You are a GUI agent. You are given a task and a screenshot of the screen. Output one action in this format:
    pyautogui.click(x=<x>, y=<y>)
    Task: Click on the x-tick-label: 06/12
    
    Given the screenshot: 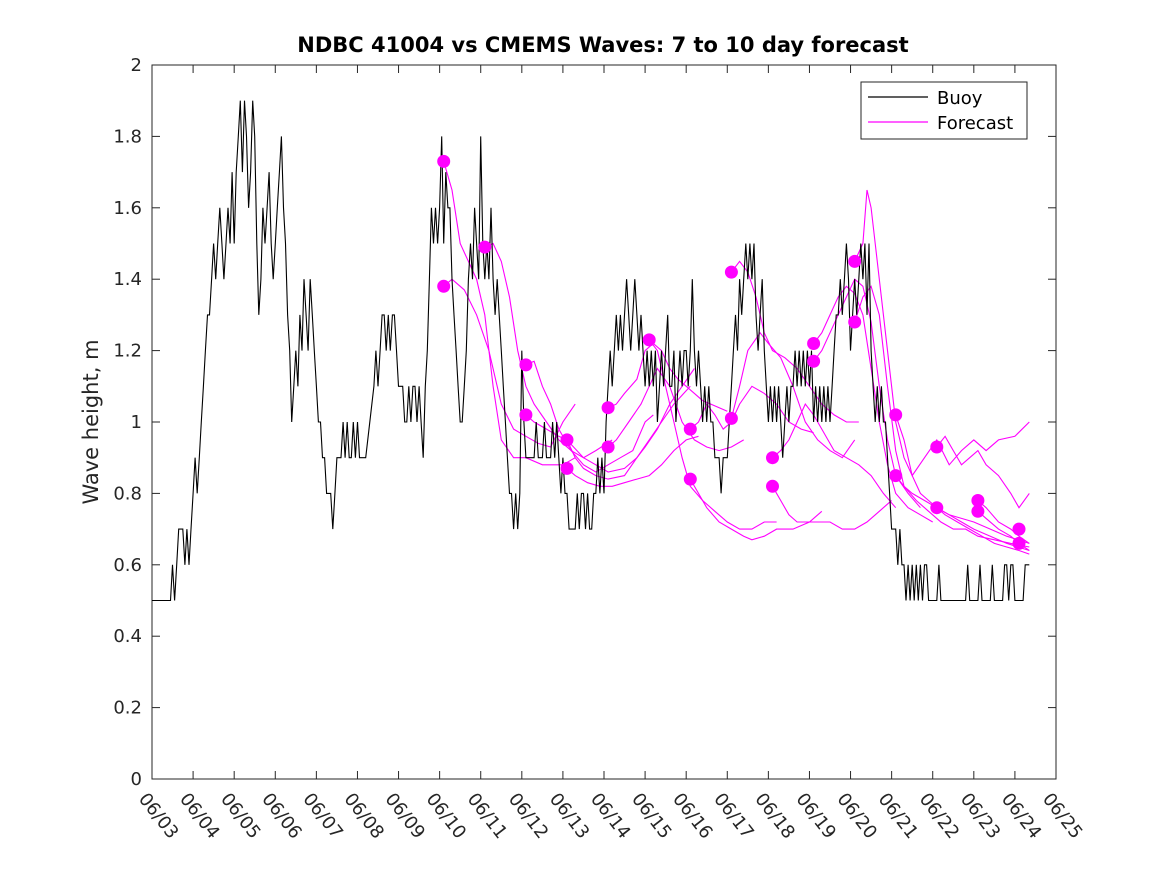 What is the action you would take?
    pyautogui.click(x=528, y=816)
    